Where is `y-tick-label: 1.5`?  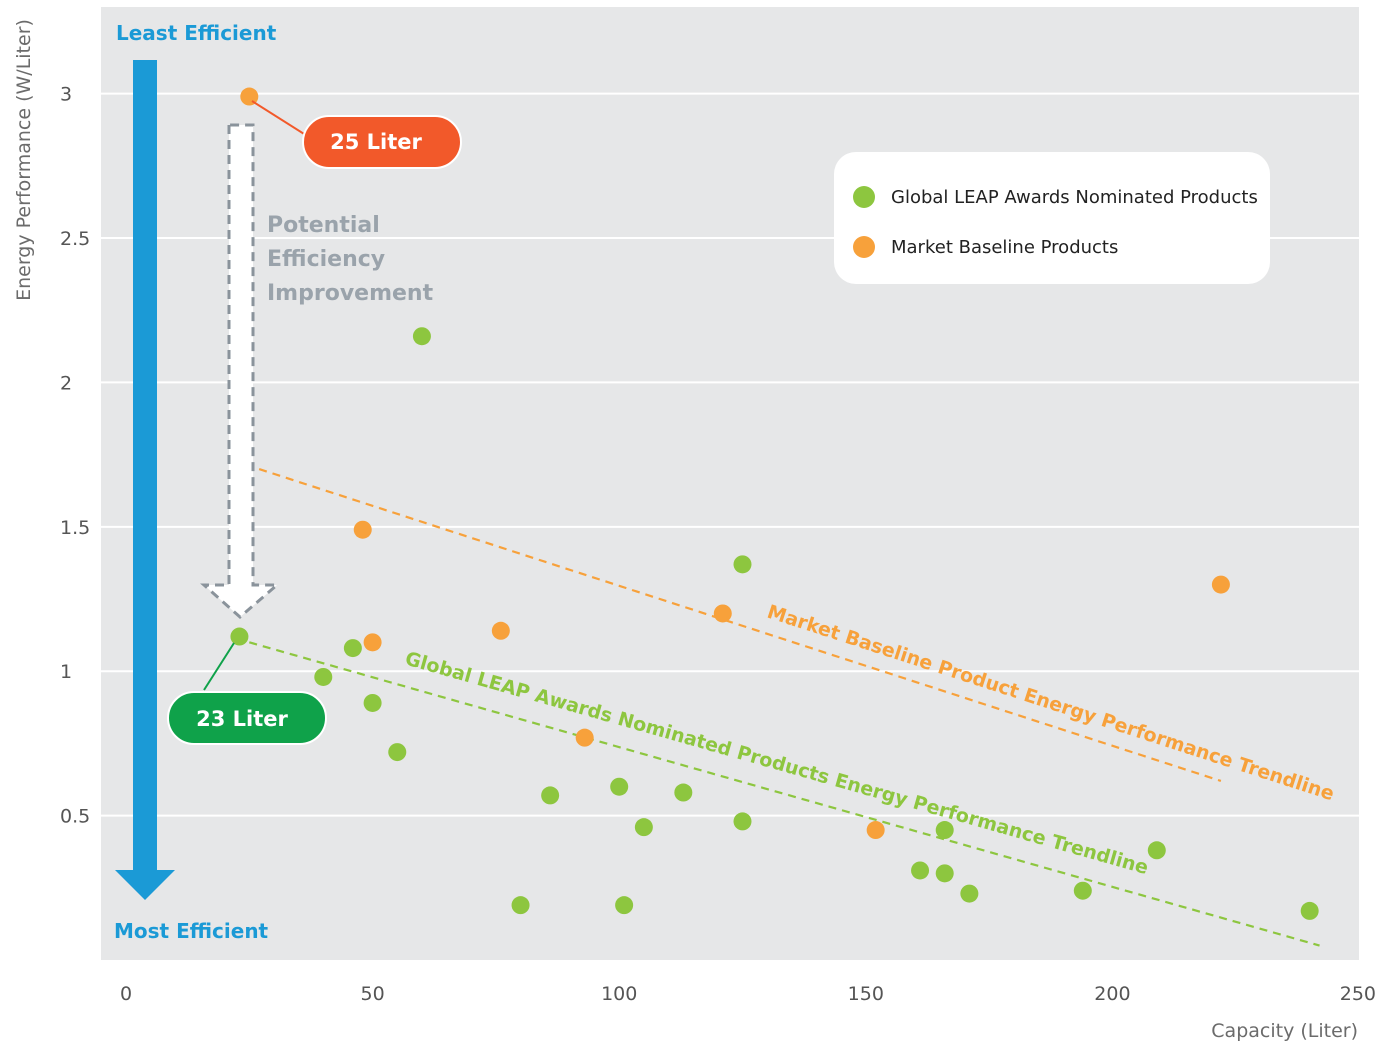 y-tick-label: 1.5 is located at coordinates (75, 528).